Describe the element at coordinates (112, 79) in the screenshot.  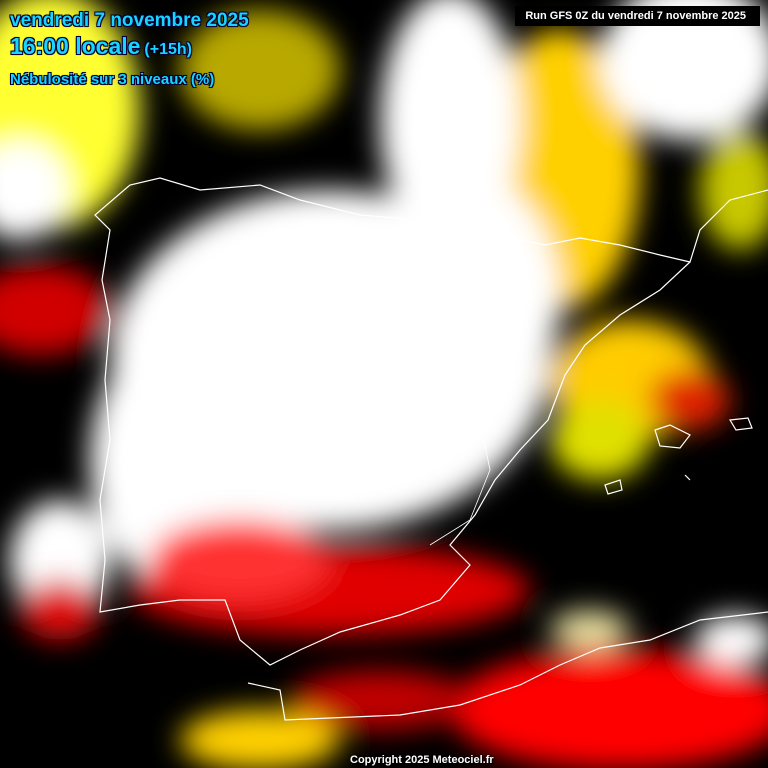
I see `parameter-title: Nébulosité sur 3 niveaux (%)` at that location.